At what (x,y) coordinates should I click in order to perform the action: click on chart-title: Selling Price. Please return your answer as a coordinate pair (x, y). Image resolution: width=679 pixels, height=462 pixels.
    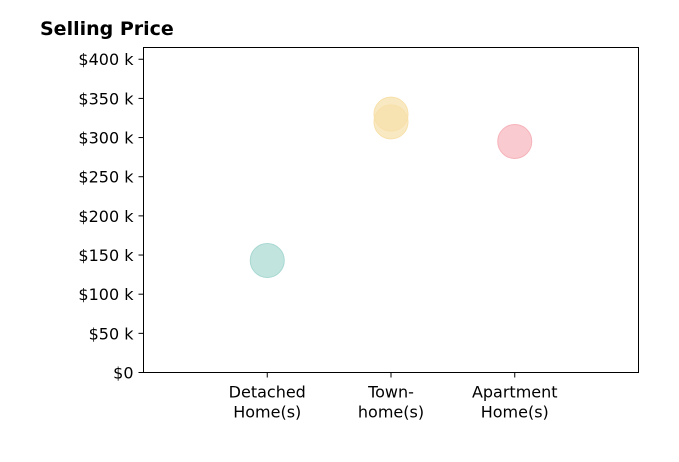
    Looking at the image, I should click on (107, 29).